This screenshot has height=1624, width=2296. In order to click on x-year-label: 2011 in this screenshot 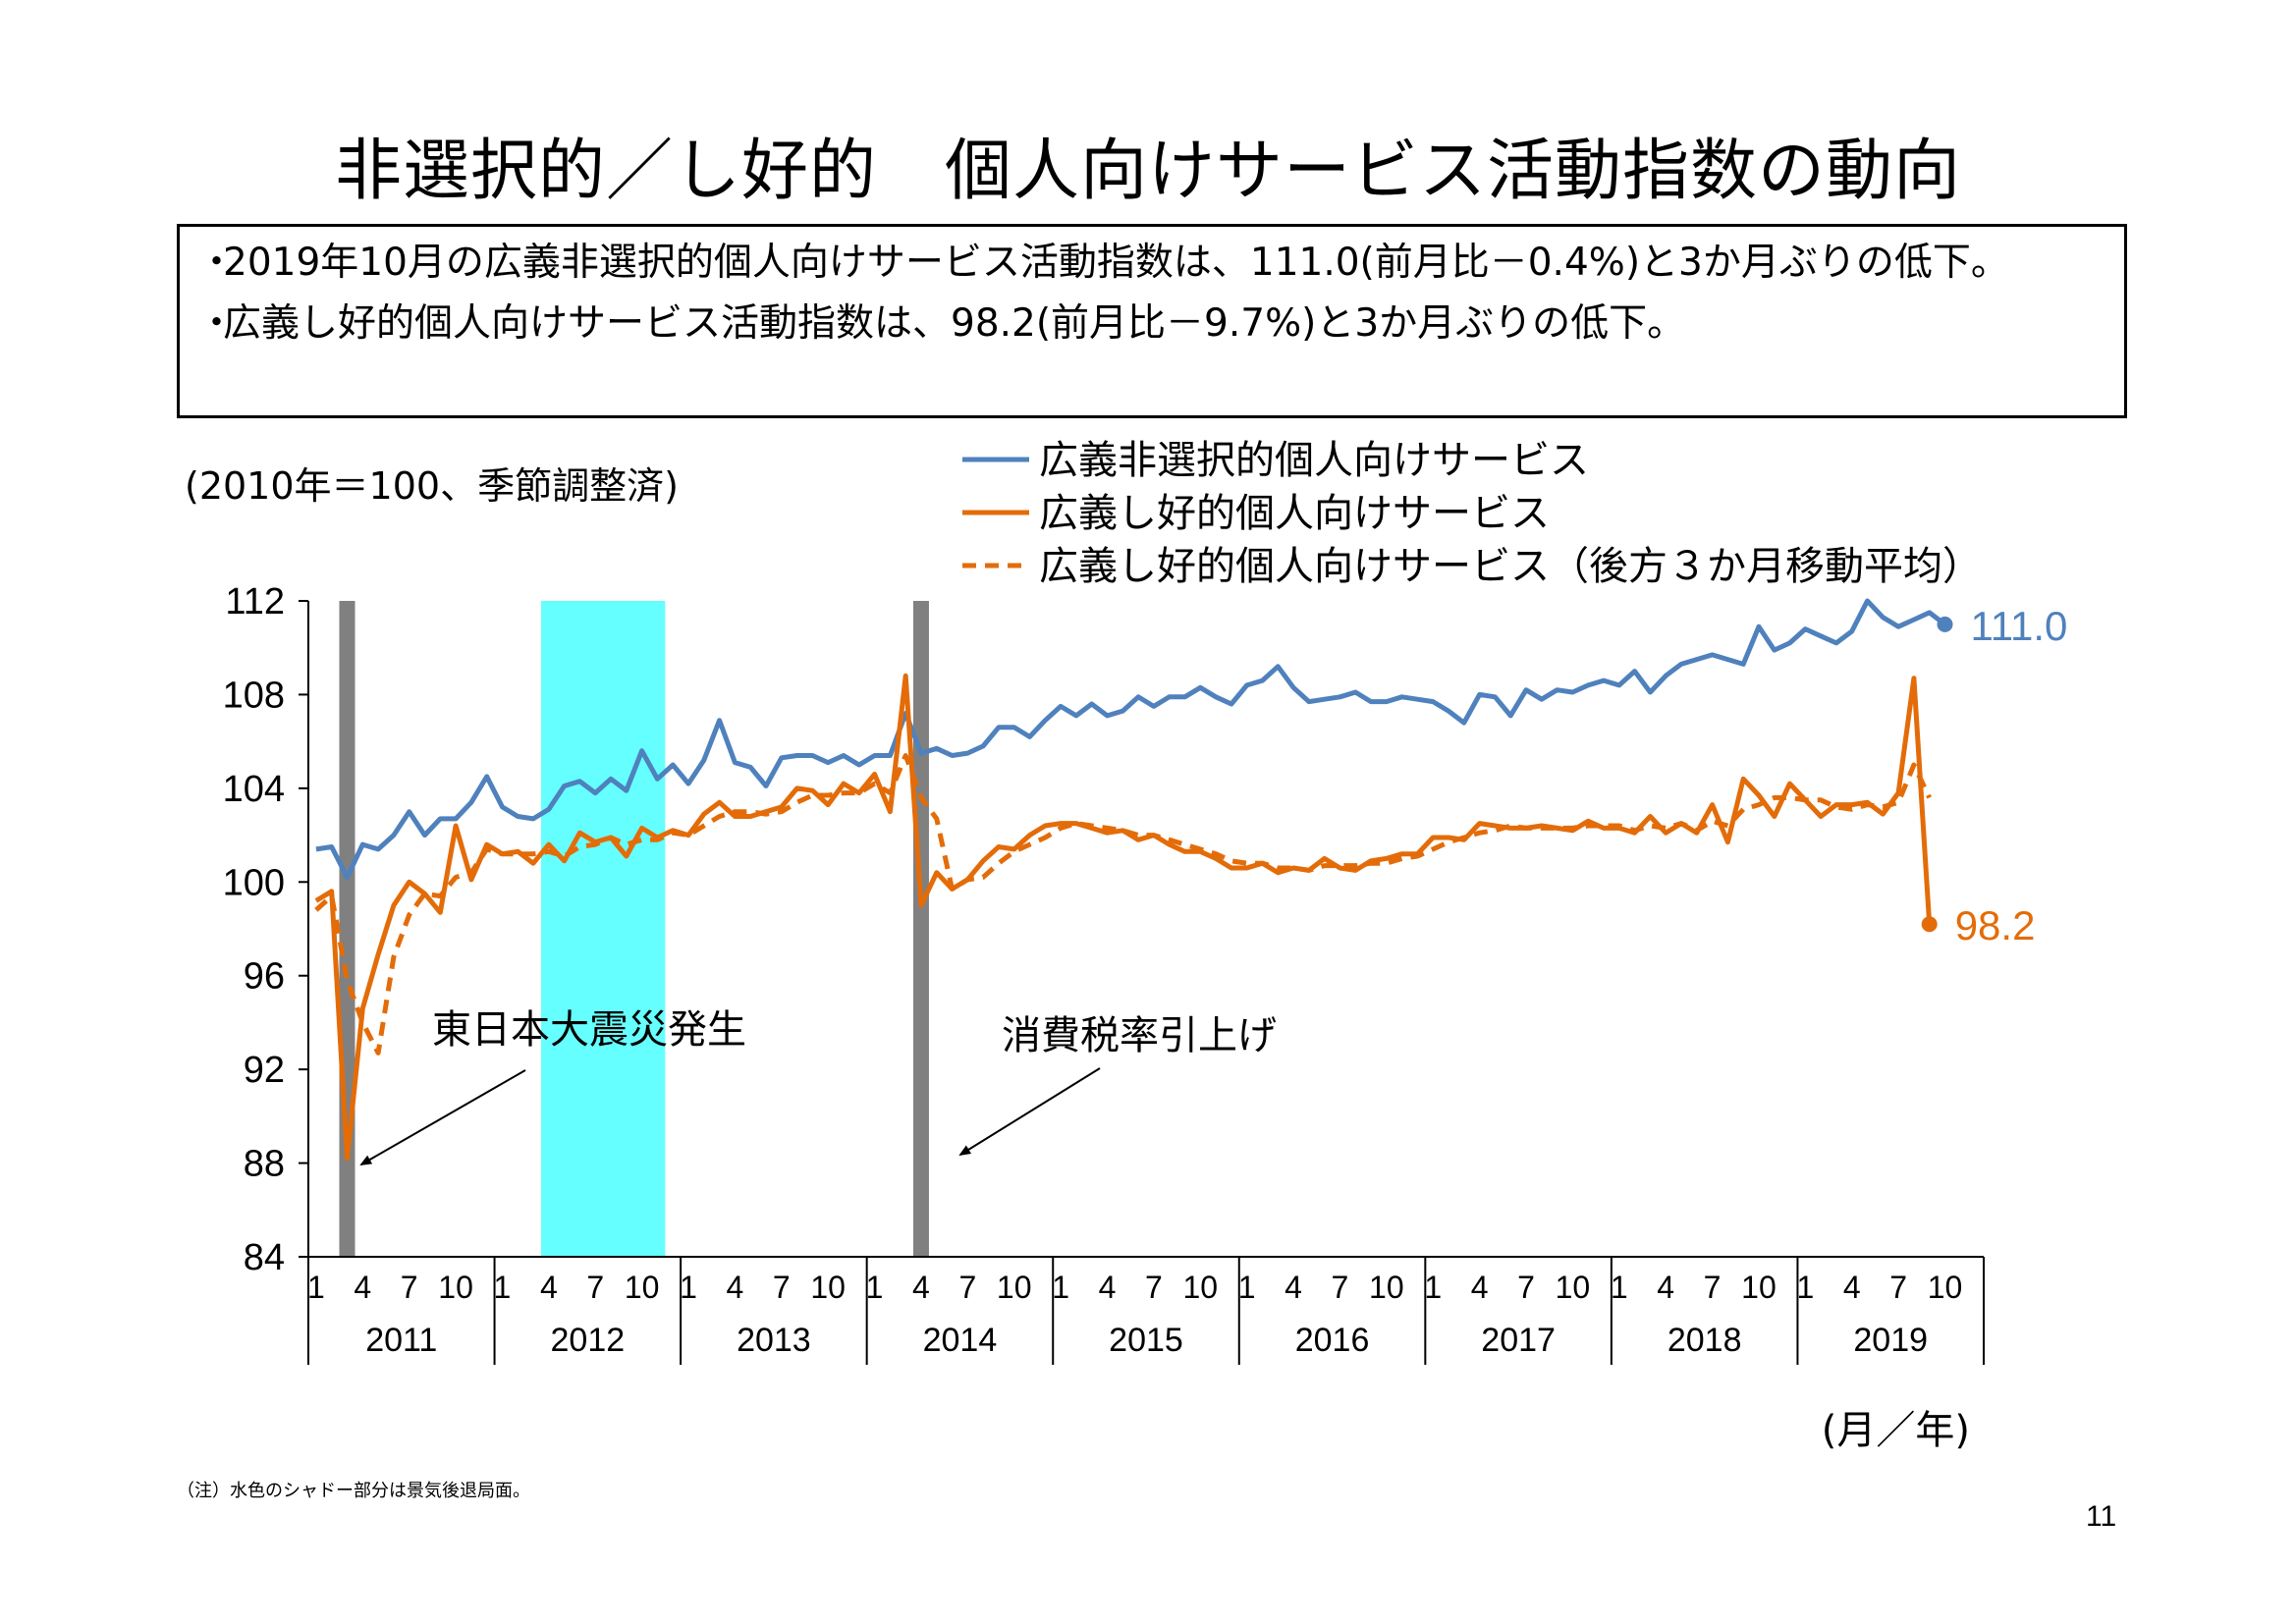, I will do `click(401, 1340)`.